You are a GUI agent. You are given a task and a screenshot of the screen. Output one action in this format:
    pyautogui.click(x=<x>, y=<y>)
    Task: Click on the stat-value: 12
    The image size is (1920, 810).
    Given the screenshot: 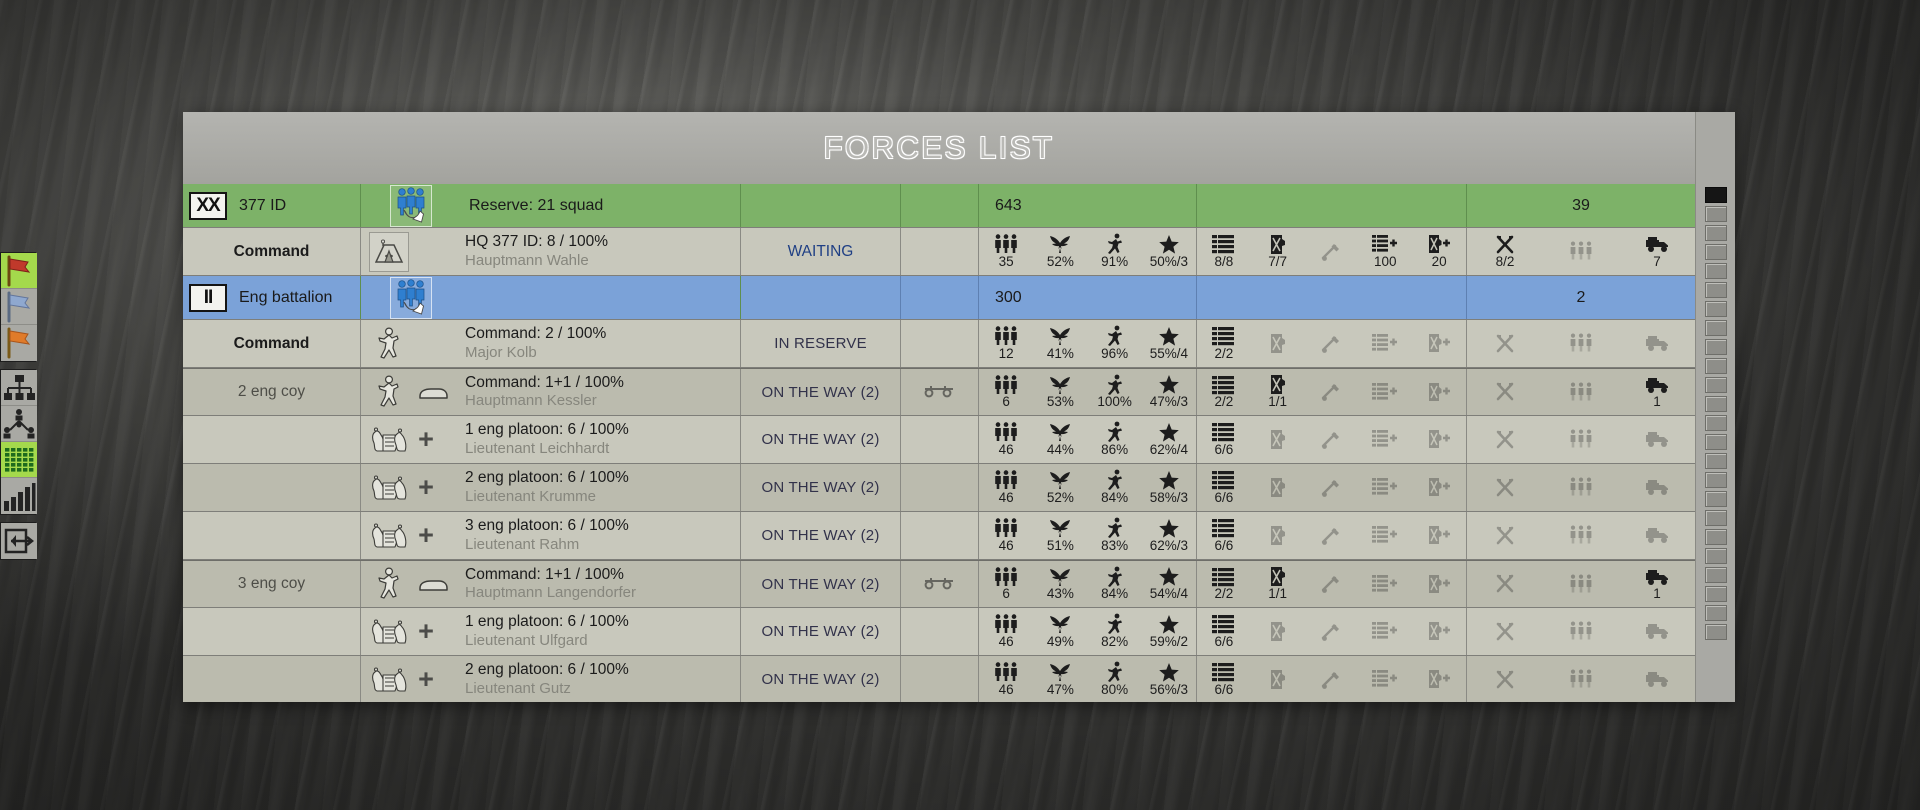 What is the action you would take?
    pyautogui.click(x=1006, y=353)
    